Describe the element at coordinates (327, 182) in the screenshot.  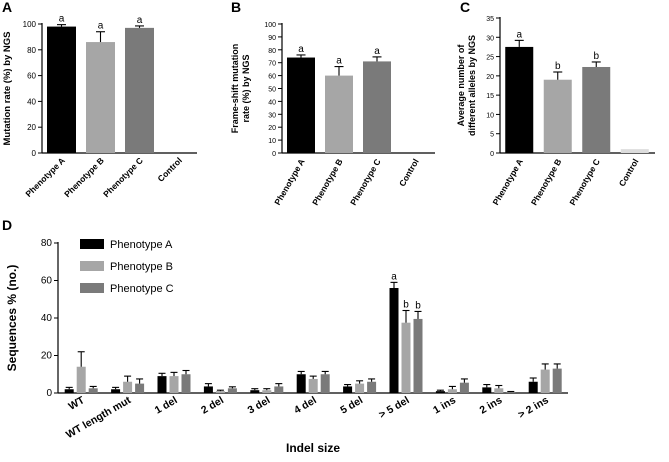
I see `x-tick-label-B-1: Phenotype B` at that location.